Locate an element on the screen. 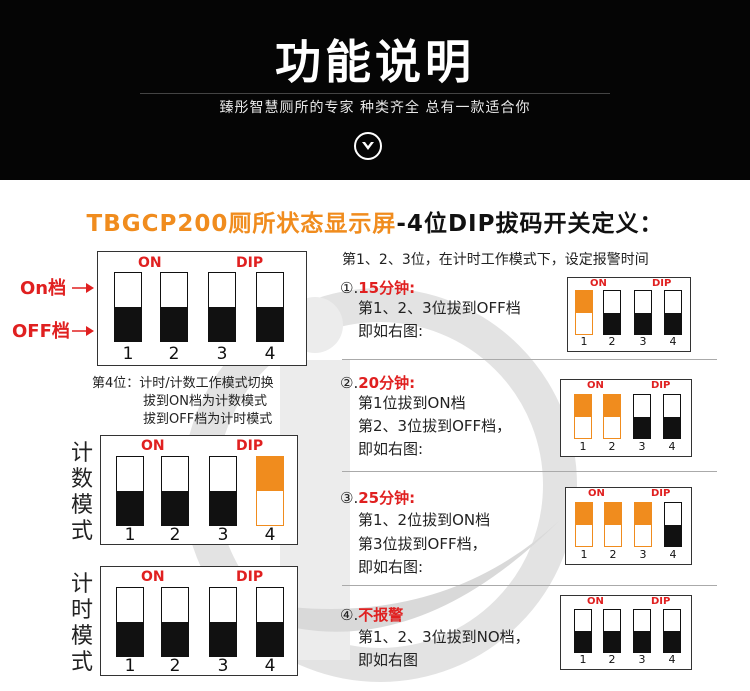  dip-switch-diagram: ON DIP 1 2 3 4 is located at coordinates (202, 308).